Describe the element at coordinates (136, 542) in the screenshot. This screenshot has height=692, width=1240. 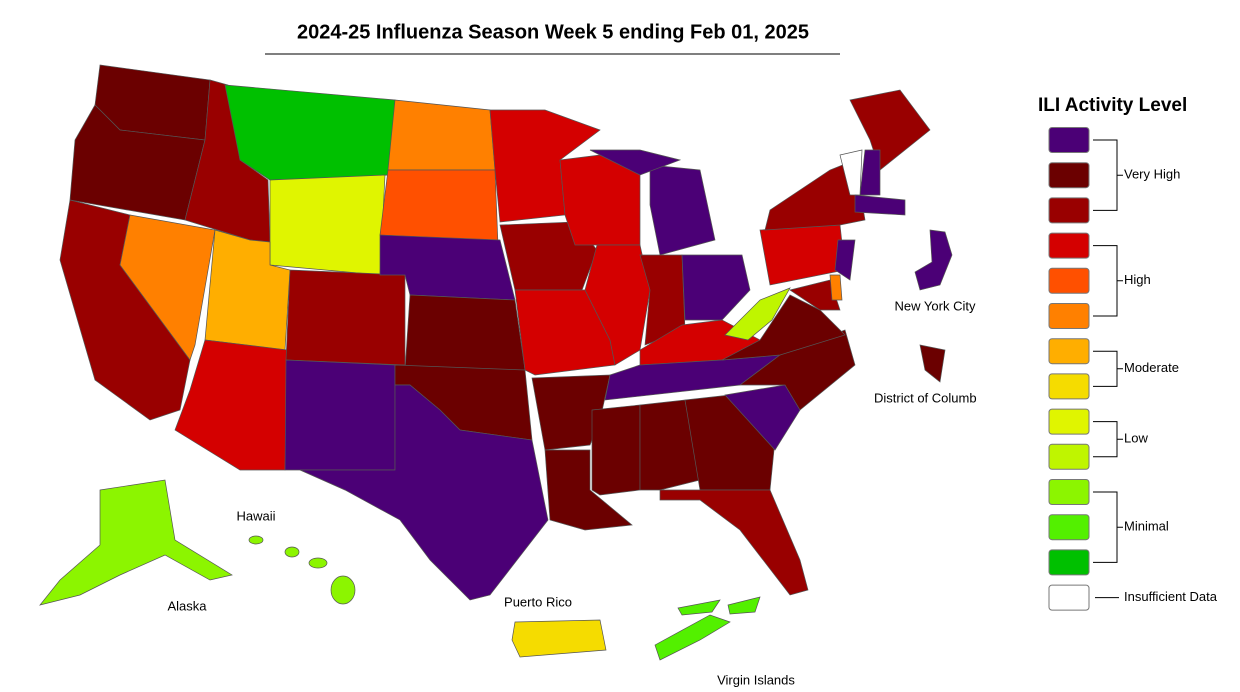
I see `alaska` at that location.